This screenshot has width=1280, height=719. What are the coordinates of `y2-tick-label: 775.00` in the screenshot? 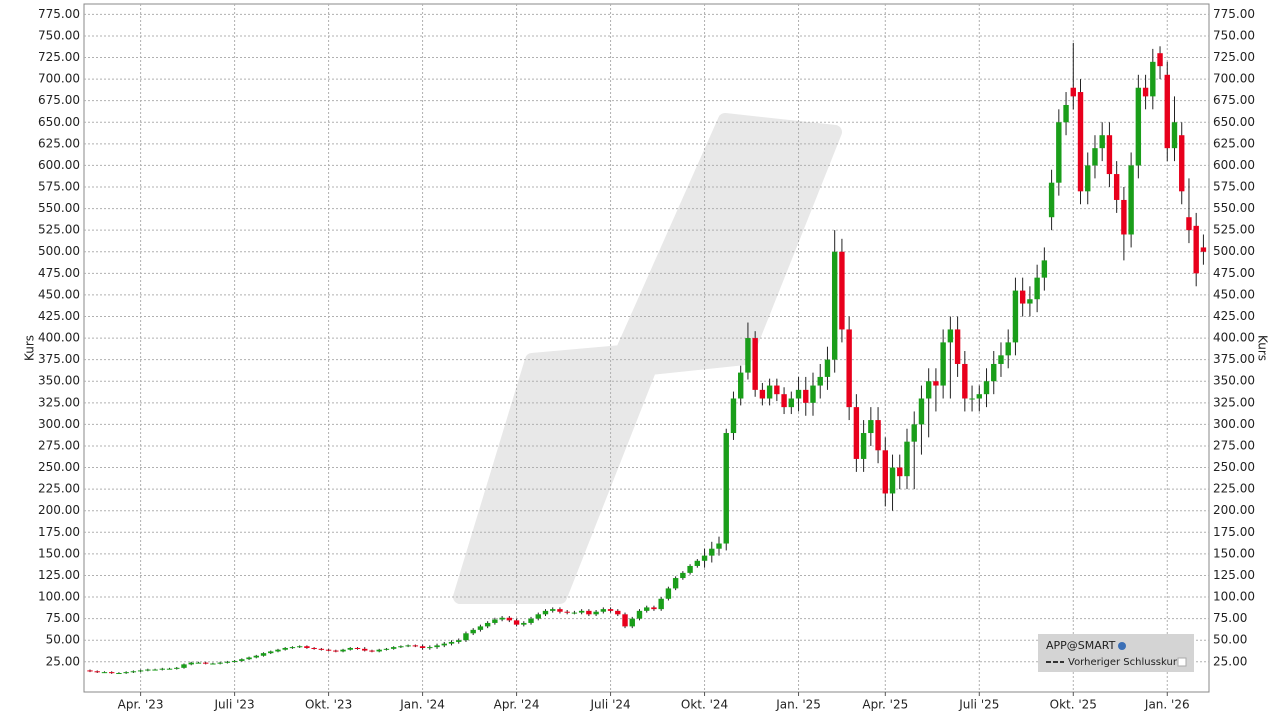 It's located at (1234, 14).